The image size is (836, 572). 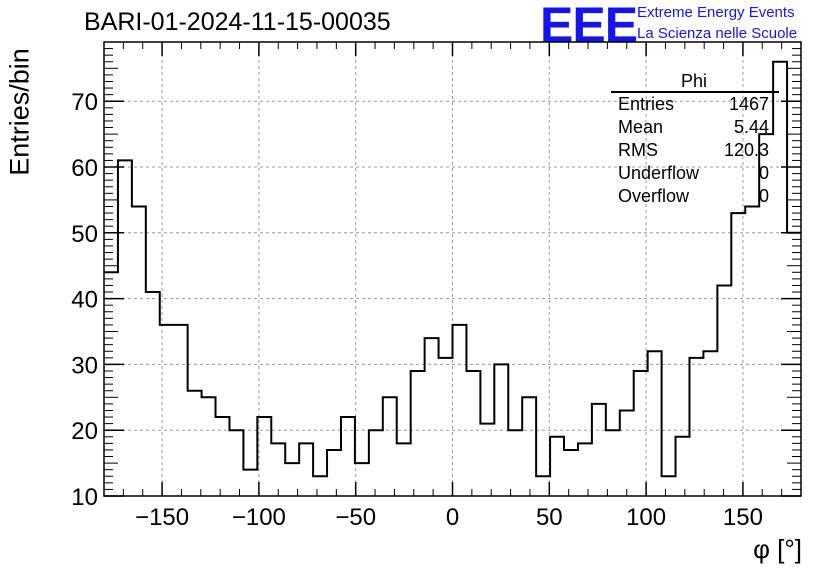 I want to click on stats-label: Mean, so click(x=640, y=127).